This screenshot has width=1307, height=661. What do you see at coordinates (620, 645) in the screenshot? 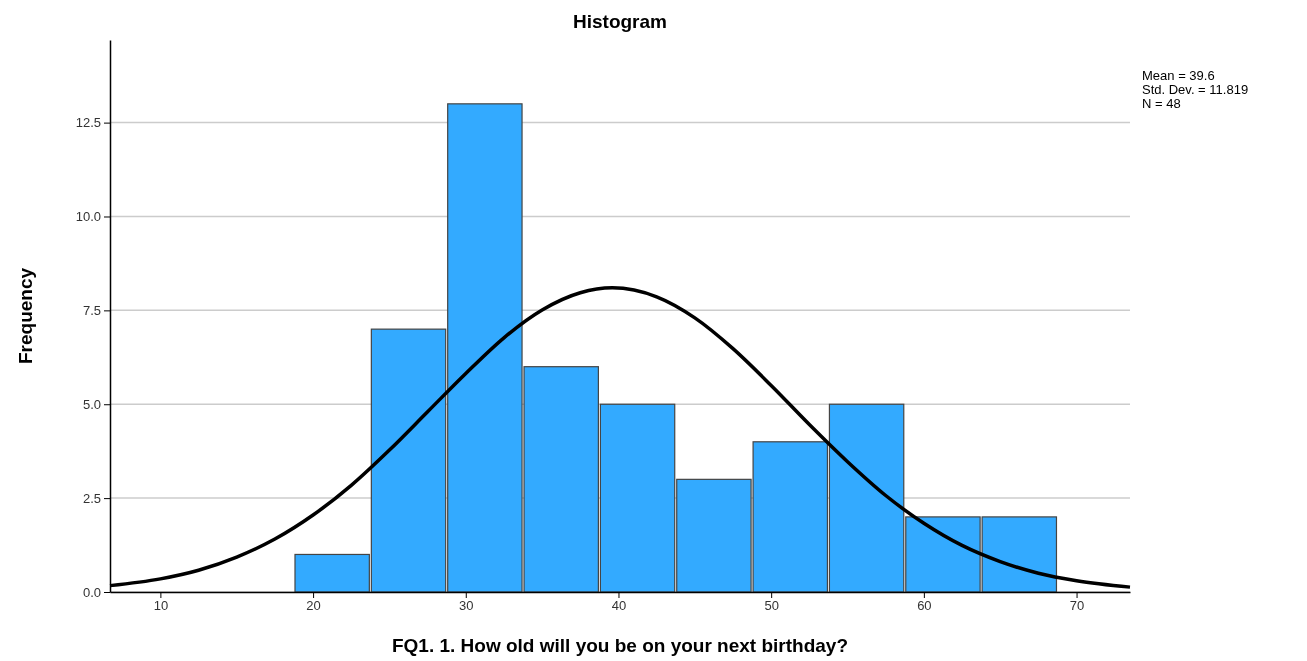
I see `x-axis-title: FQ1. 1. How old will you be on your next birthday?` at bounding box center [620, 645].